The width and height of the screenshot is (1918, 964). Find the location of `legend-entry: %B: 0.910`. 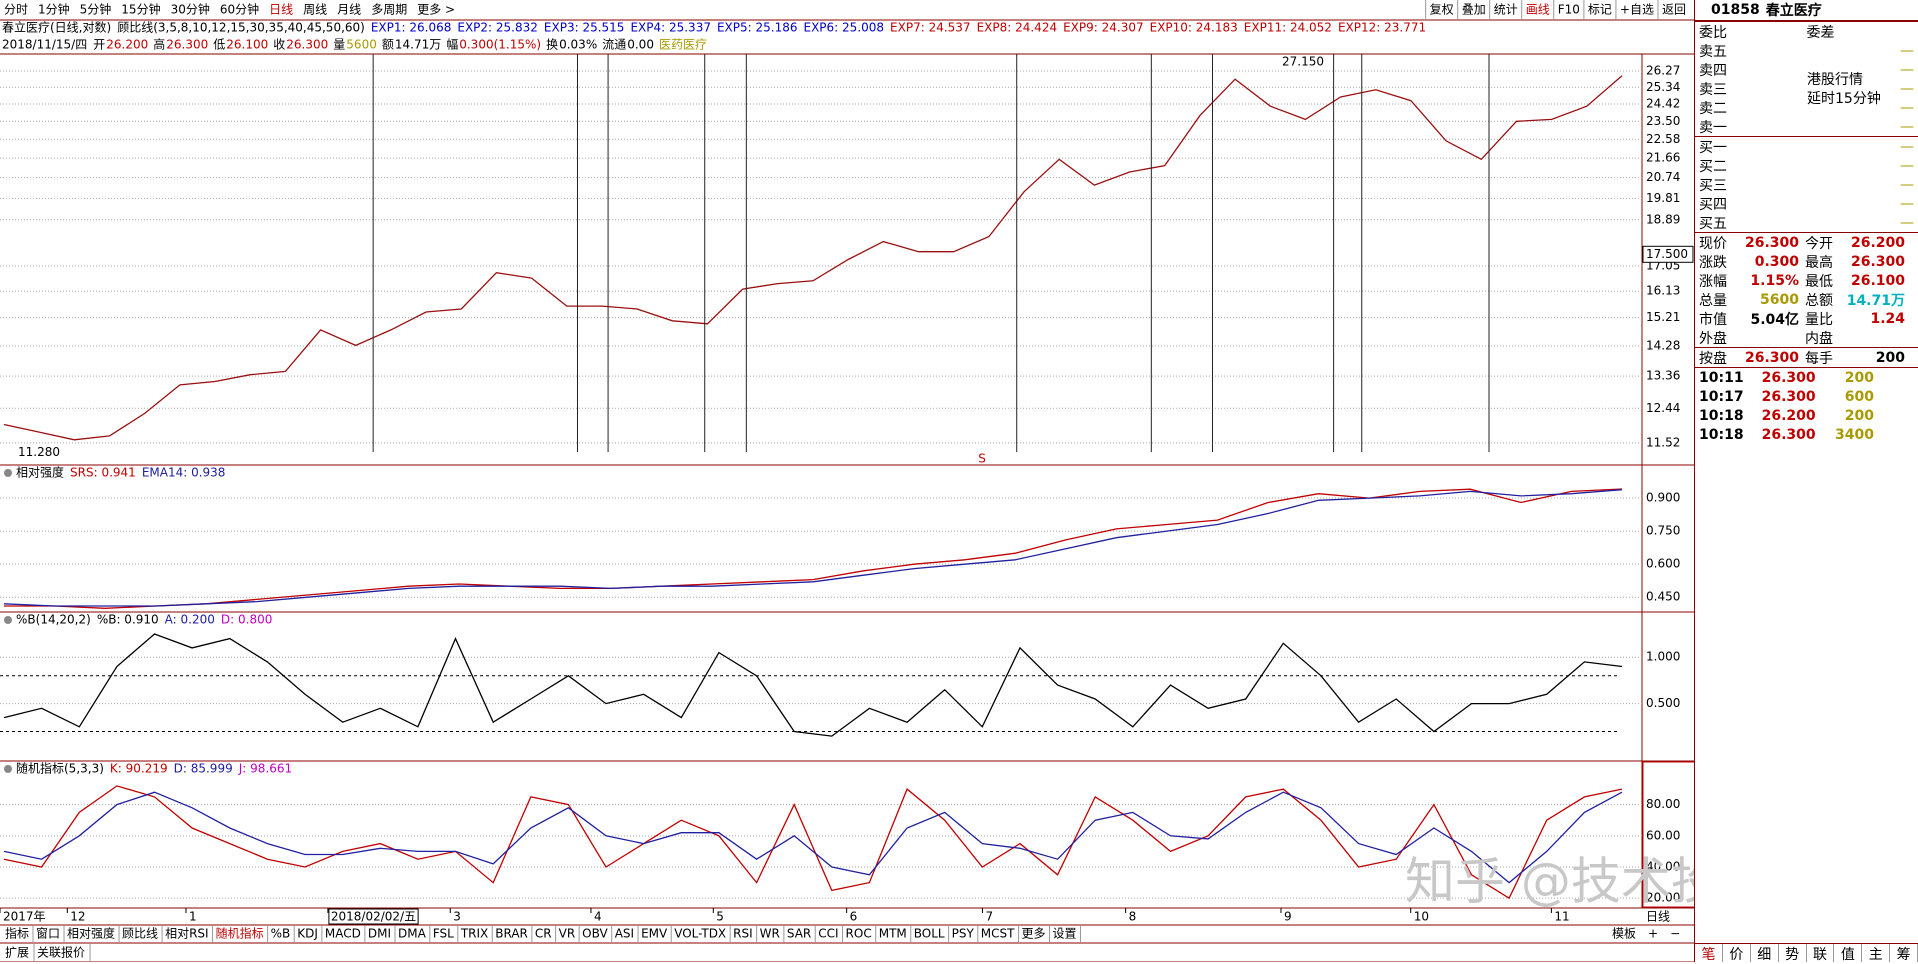

legend-entry: %B: 0.910 is located at coordinates (128, 620).